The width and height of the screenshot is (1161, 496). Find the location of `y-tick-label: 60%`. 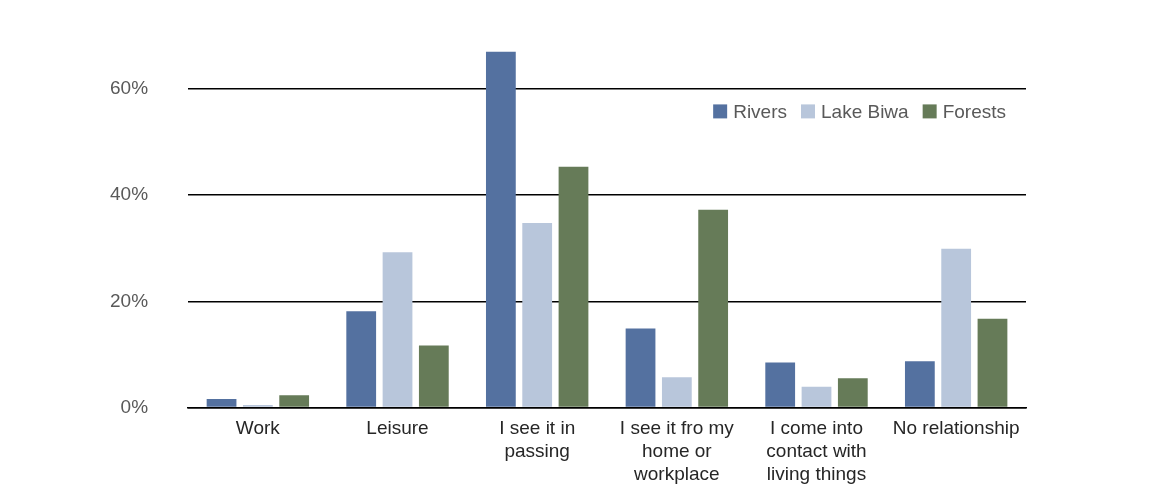

y-tick-label: 60% is located at coordinates (129, 87).